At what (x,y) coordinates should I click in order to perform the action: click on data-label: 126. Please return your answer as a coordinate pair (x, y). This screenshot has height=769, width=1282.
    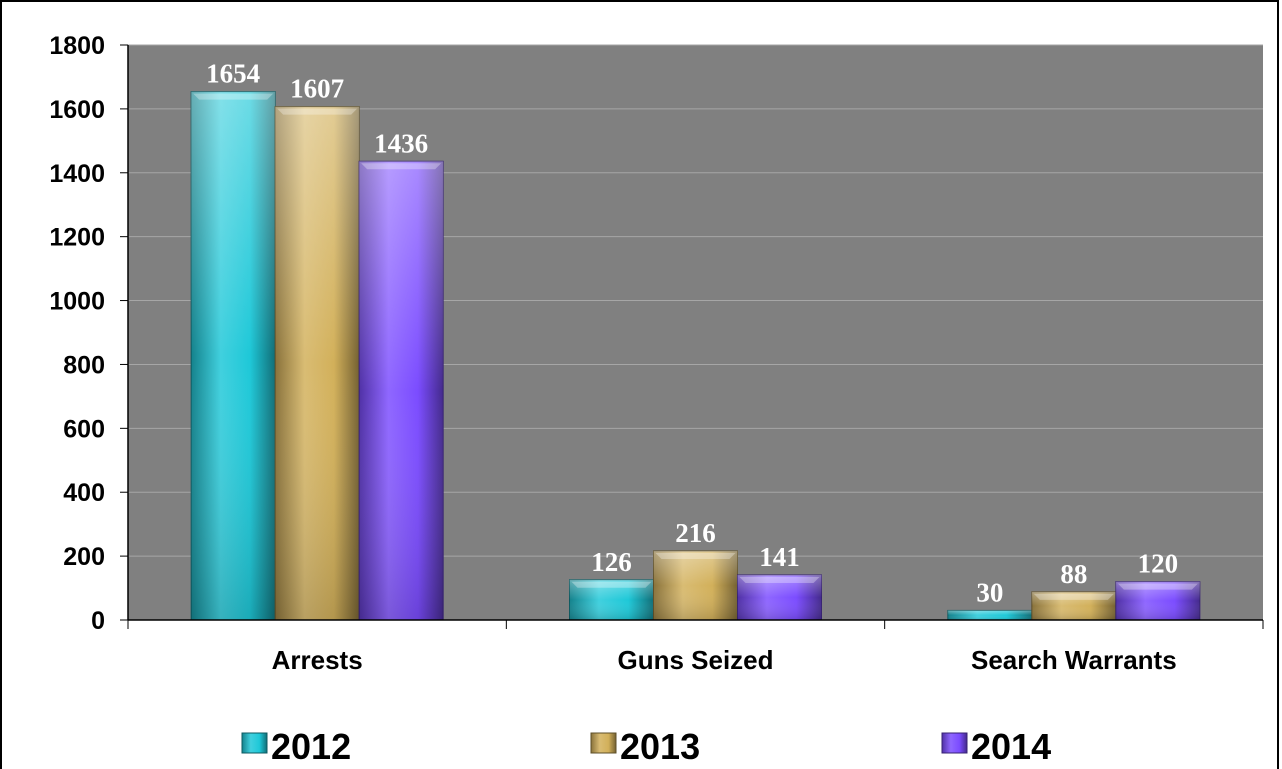
    Looking at the image, I should click on (611, 562).